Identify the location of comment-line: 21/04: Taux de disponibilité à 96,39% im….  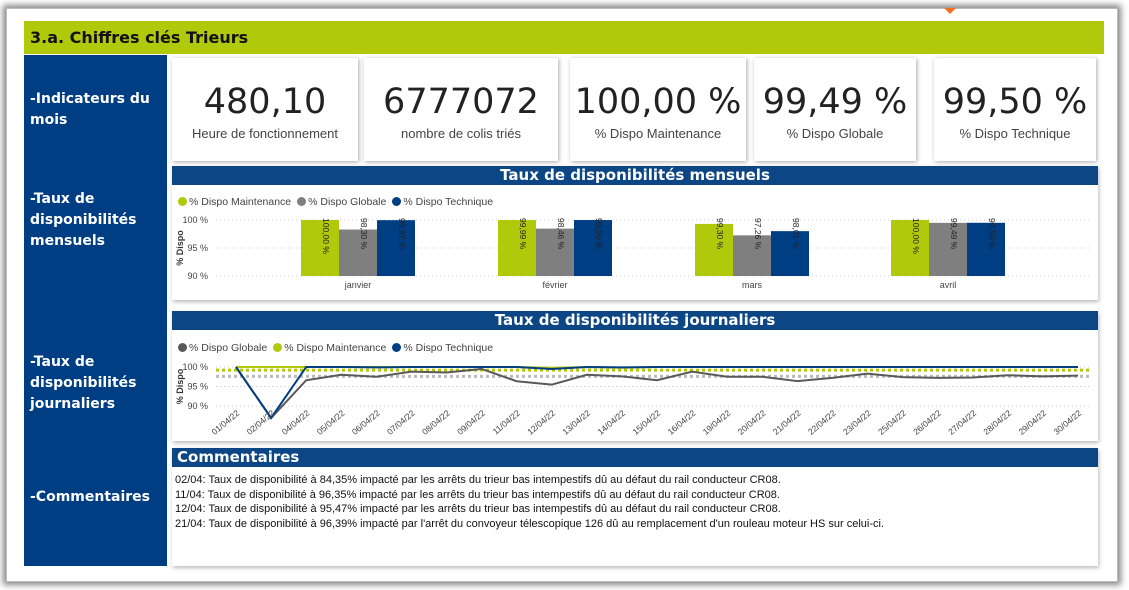
(530, 523).